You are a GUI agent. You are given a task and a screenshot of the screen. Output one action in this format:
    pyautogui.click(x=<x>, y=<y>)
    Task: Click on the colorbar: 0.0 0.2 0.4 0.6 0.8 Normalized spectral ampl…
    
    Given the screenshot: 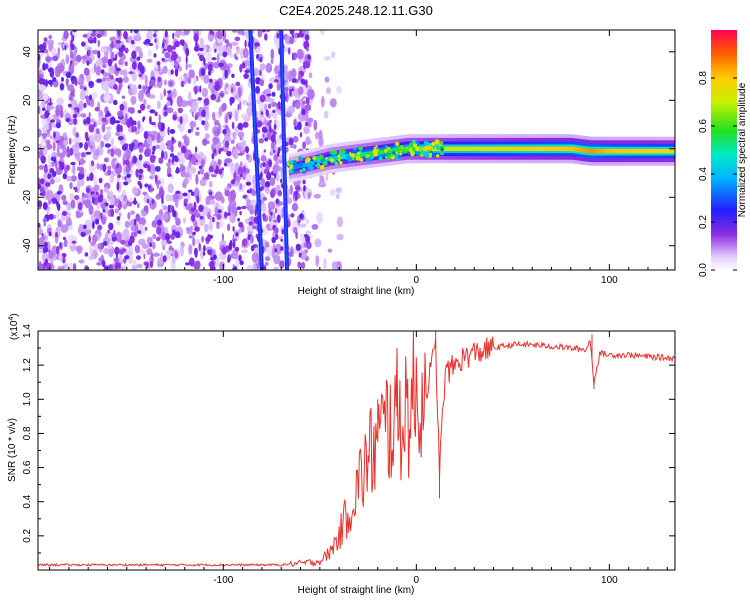 What is the action you would take?
    pyautogui.click(x=723, y=153)
    